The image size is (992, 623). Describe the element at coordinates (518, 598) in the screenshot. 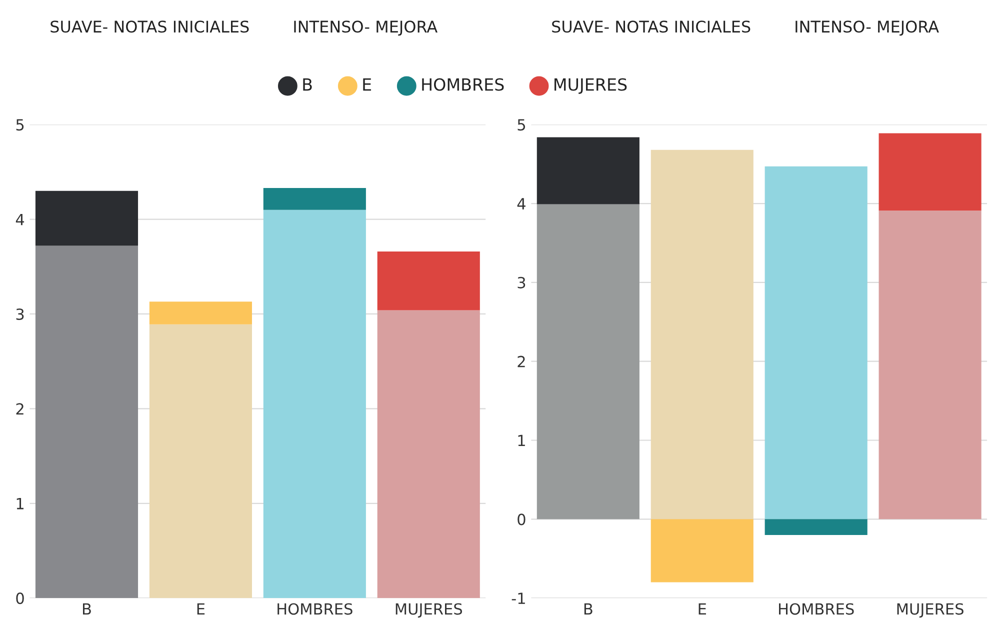

I see `y-tick-label: -1` at that location.